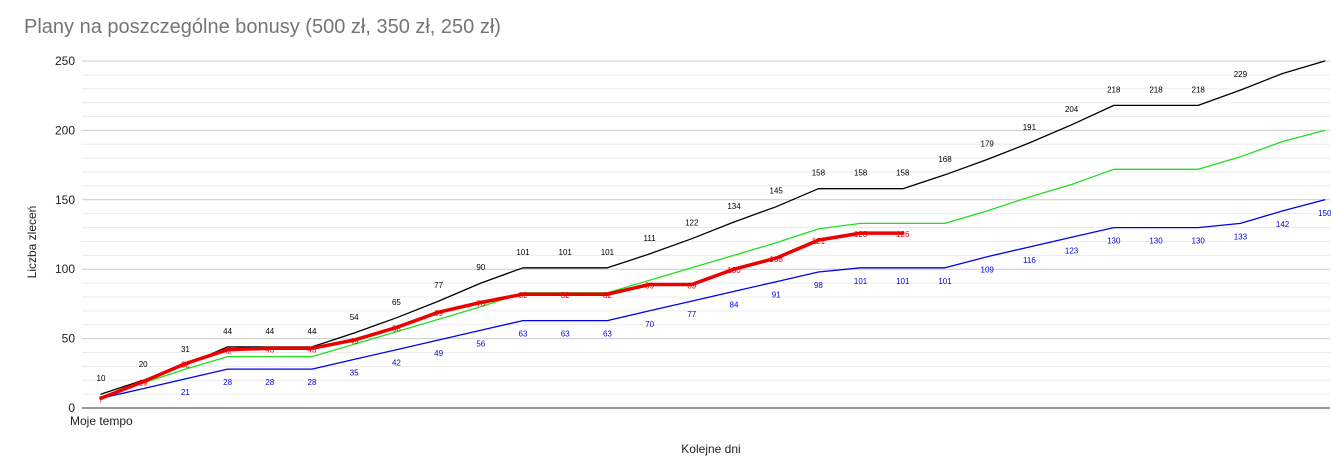 The height and width of the screenshot is (467, 1331). Describe the element at coordinates (1283, 224) in the screenshot. I see `data-label: 142` at that location.